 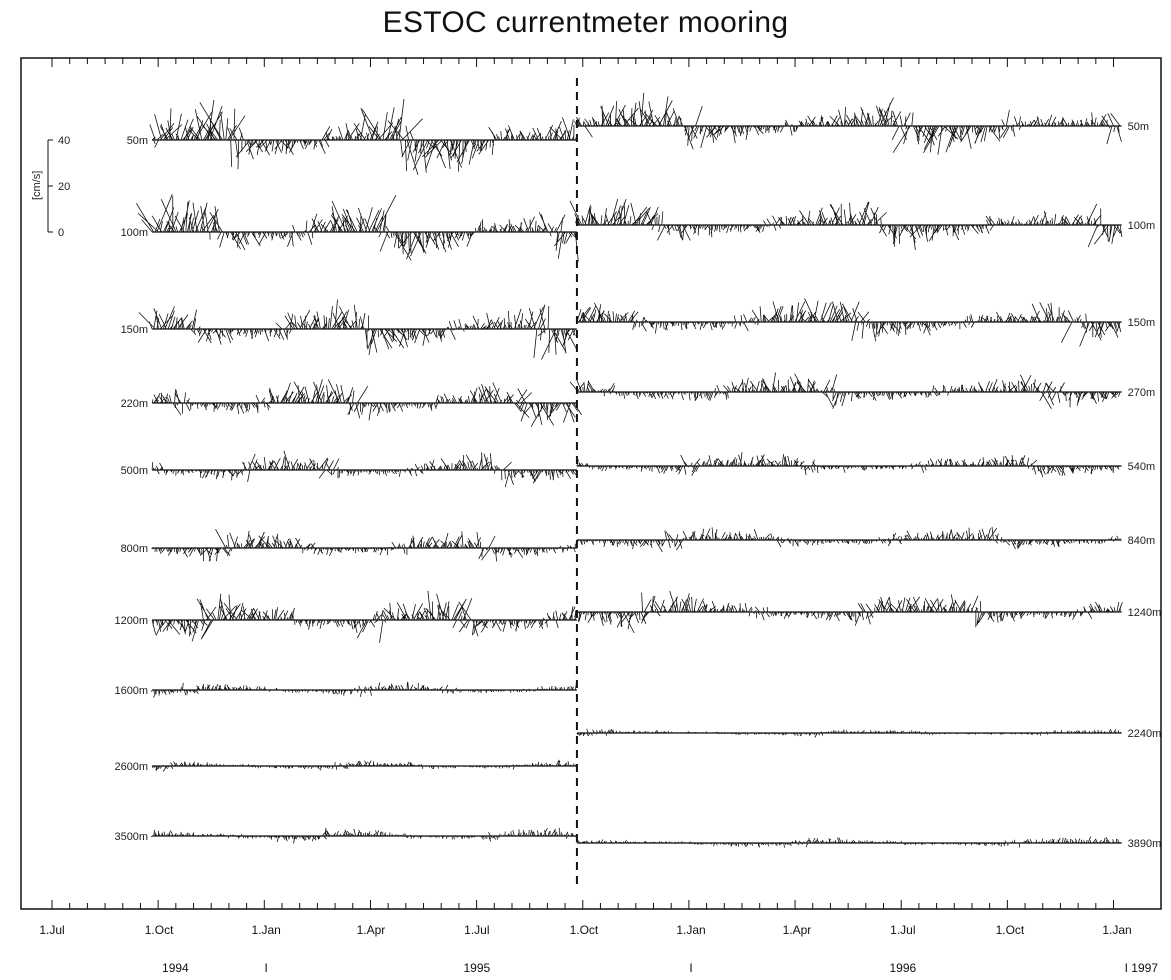 I want to click on scale-bar-unit: [cm/s], so click(x=37, y=185).